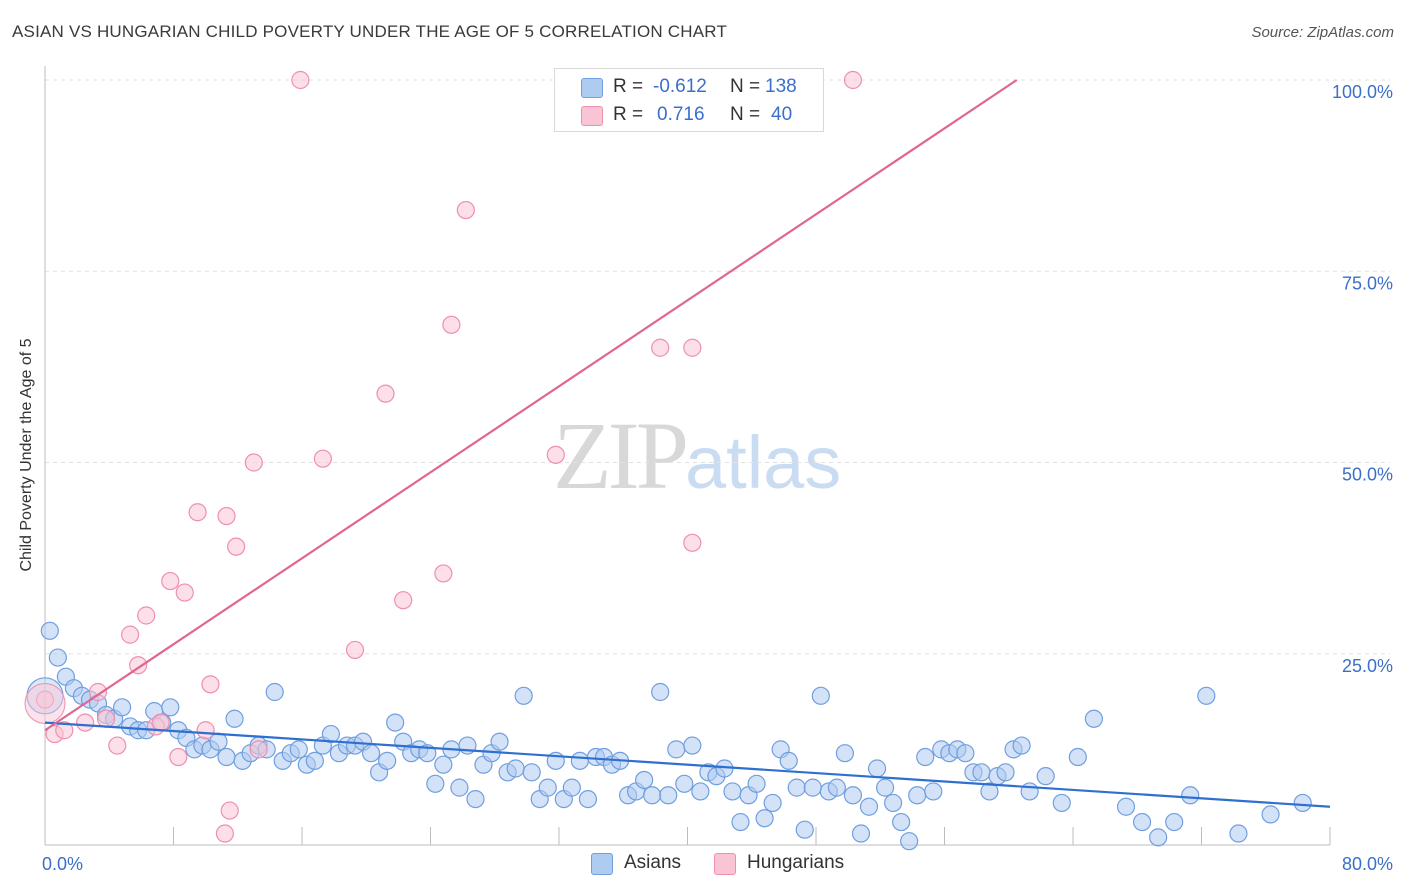 The image size is (1406, 892). Describe the element at coordinates (621, 455) in the screenshot. I see `watermark-zip: ZIP` at that location.